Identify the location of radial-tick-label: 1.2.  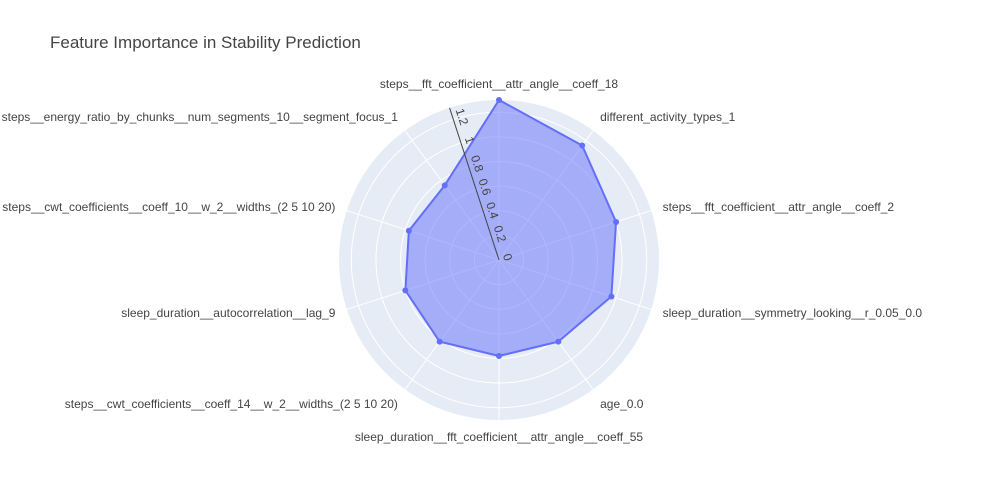
(462, 117).